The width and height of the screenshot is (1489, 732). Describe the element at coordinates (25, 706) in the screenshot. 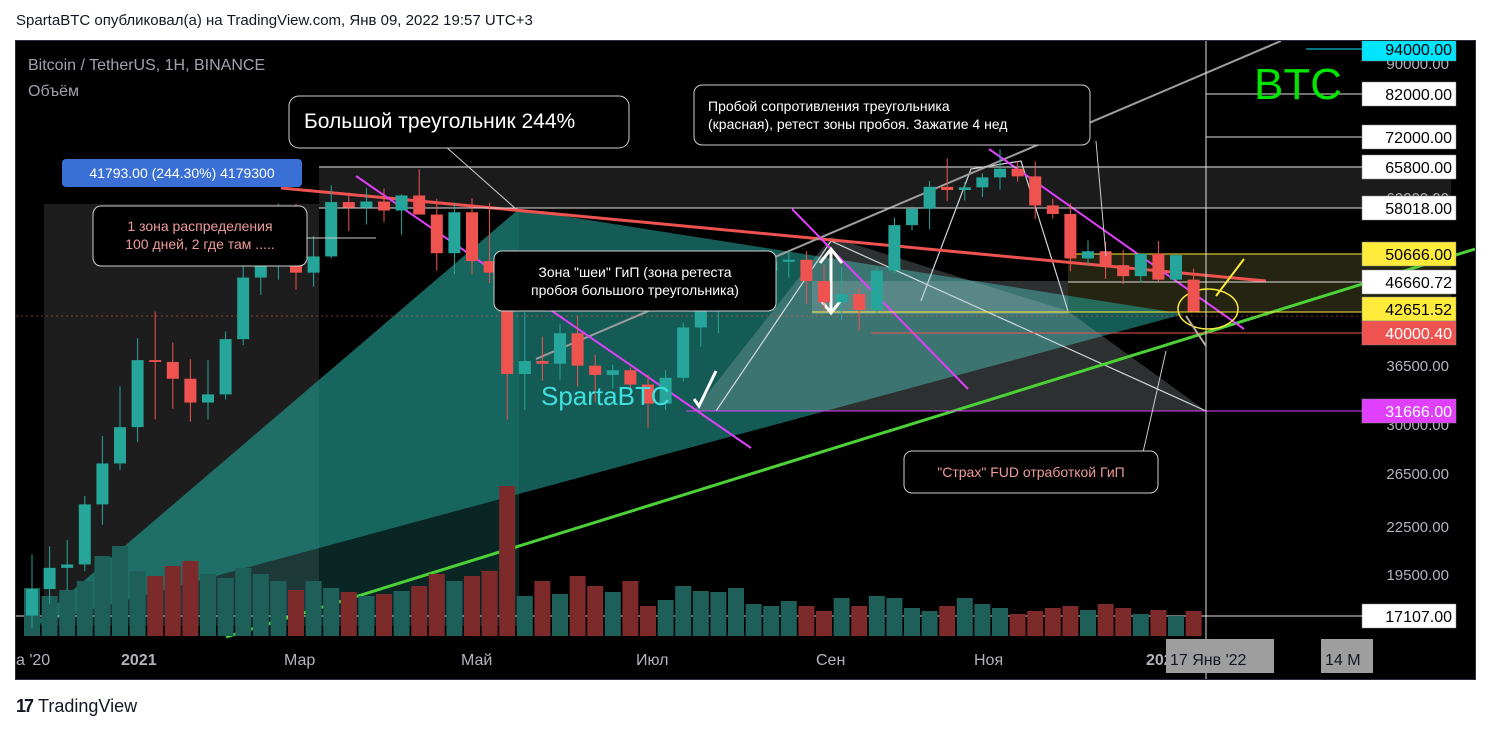

I see `tradingview-logo-icon: 17` at that location.